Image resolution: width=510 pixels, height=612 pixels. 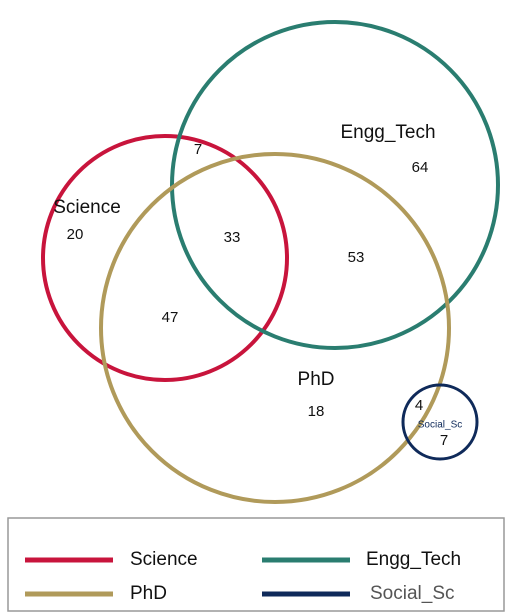 What do you see at coordinates (232, 237) in the screenshot?
I see `region-count: 33` at bounding box center [232, 237].